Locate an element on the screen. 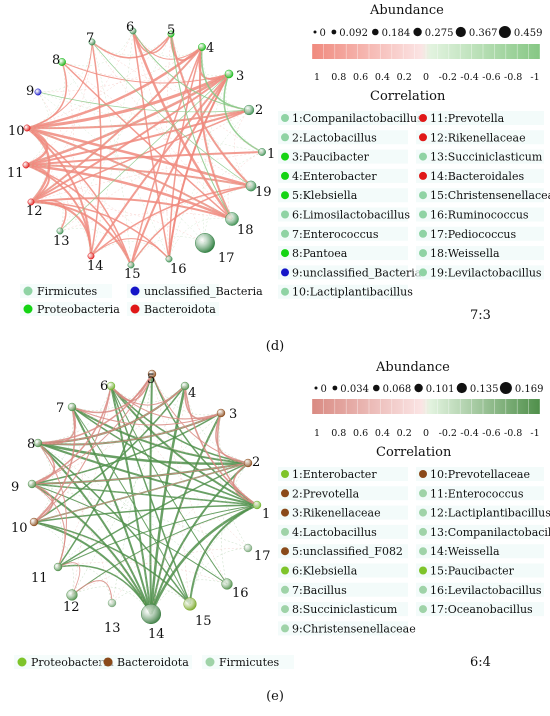 This screenshot has width=550, height=716. abundance-value: 0.092 is located at coordinates (353, 33).